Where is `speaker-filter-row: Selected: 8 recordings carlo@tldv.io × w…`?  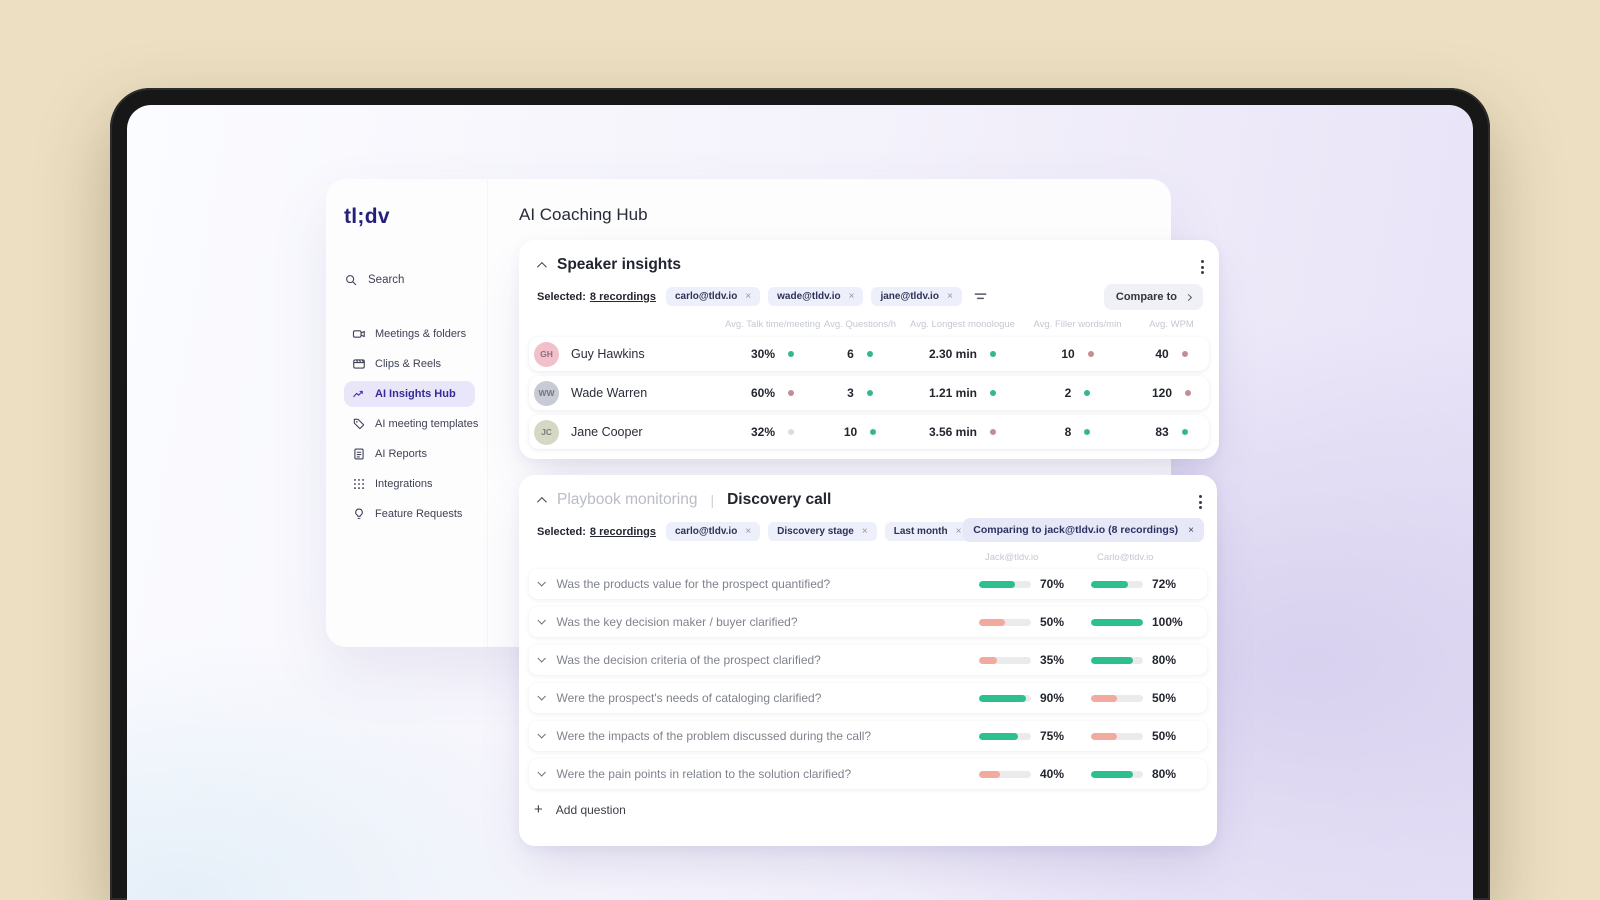 speaker-filter-row: Selected: 8 recordings carlo@tldv.io × w… is located at coordinates (869, 292).